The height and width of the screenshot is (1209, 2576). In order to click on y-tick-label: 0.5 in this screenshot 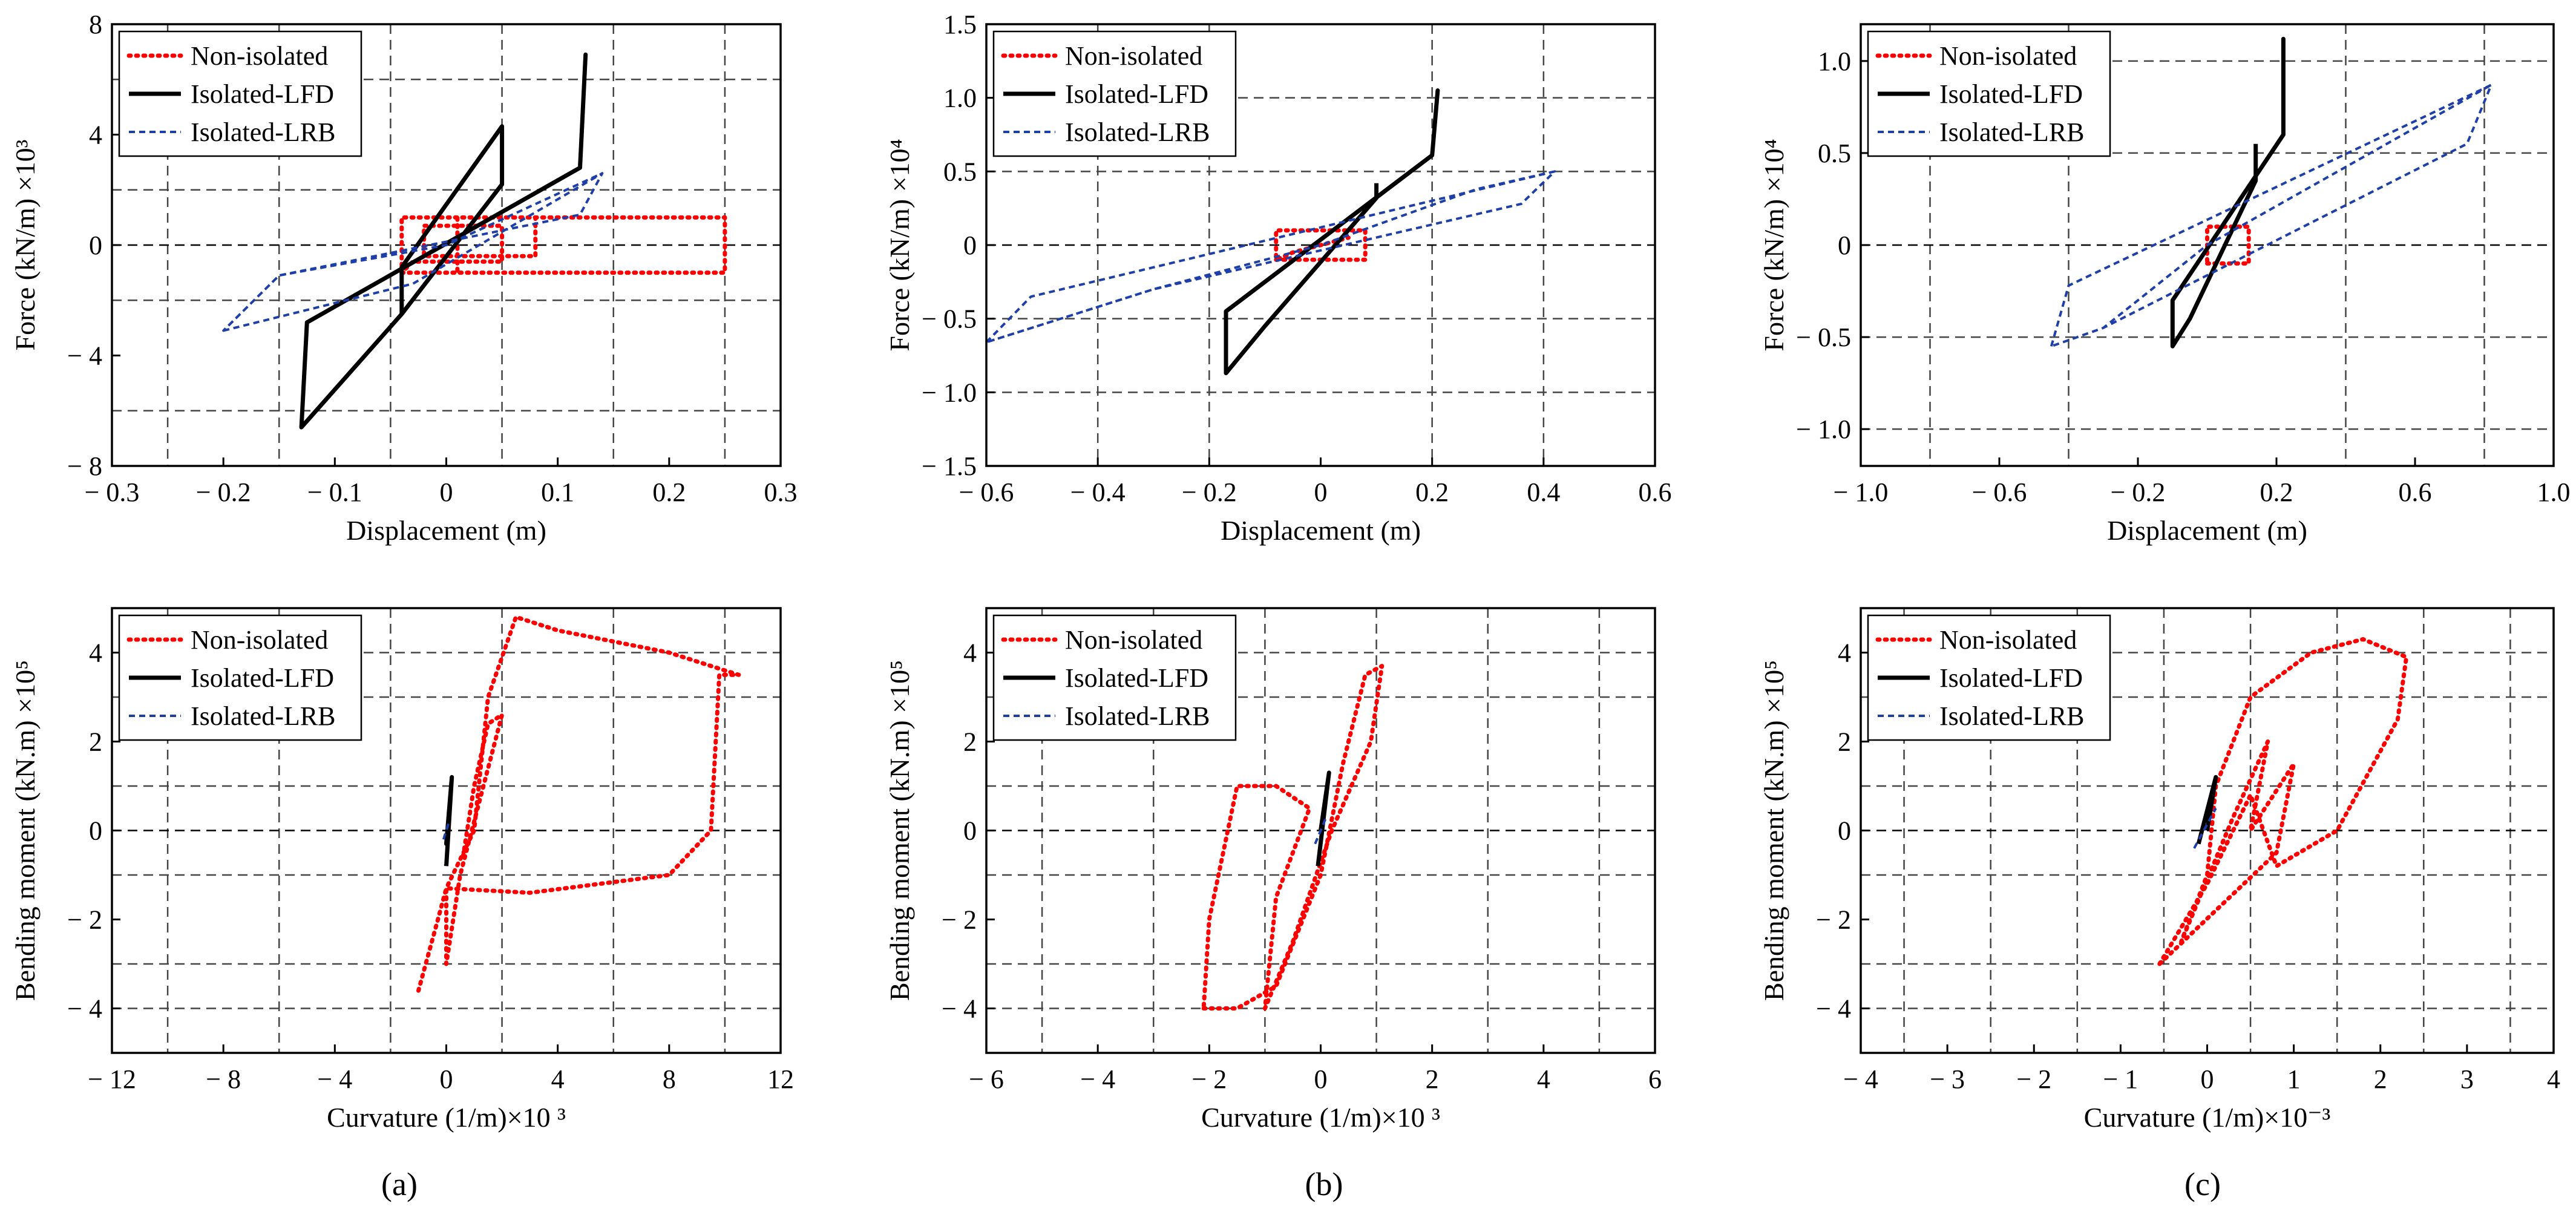, I will do `click(960, 171)`.